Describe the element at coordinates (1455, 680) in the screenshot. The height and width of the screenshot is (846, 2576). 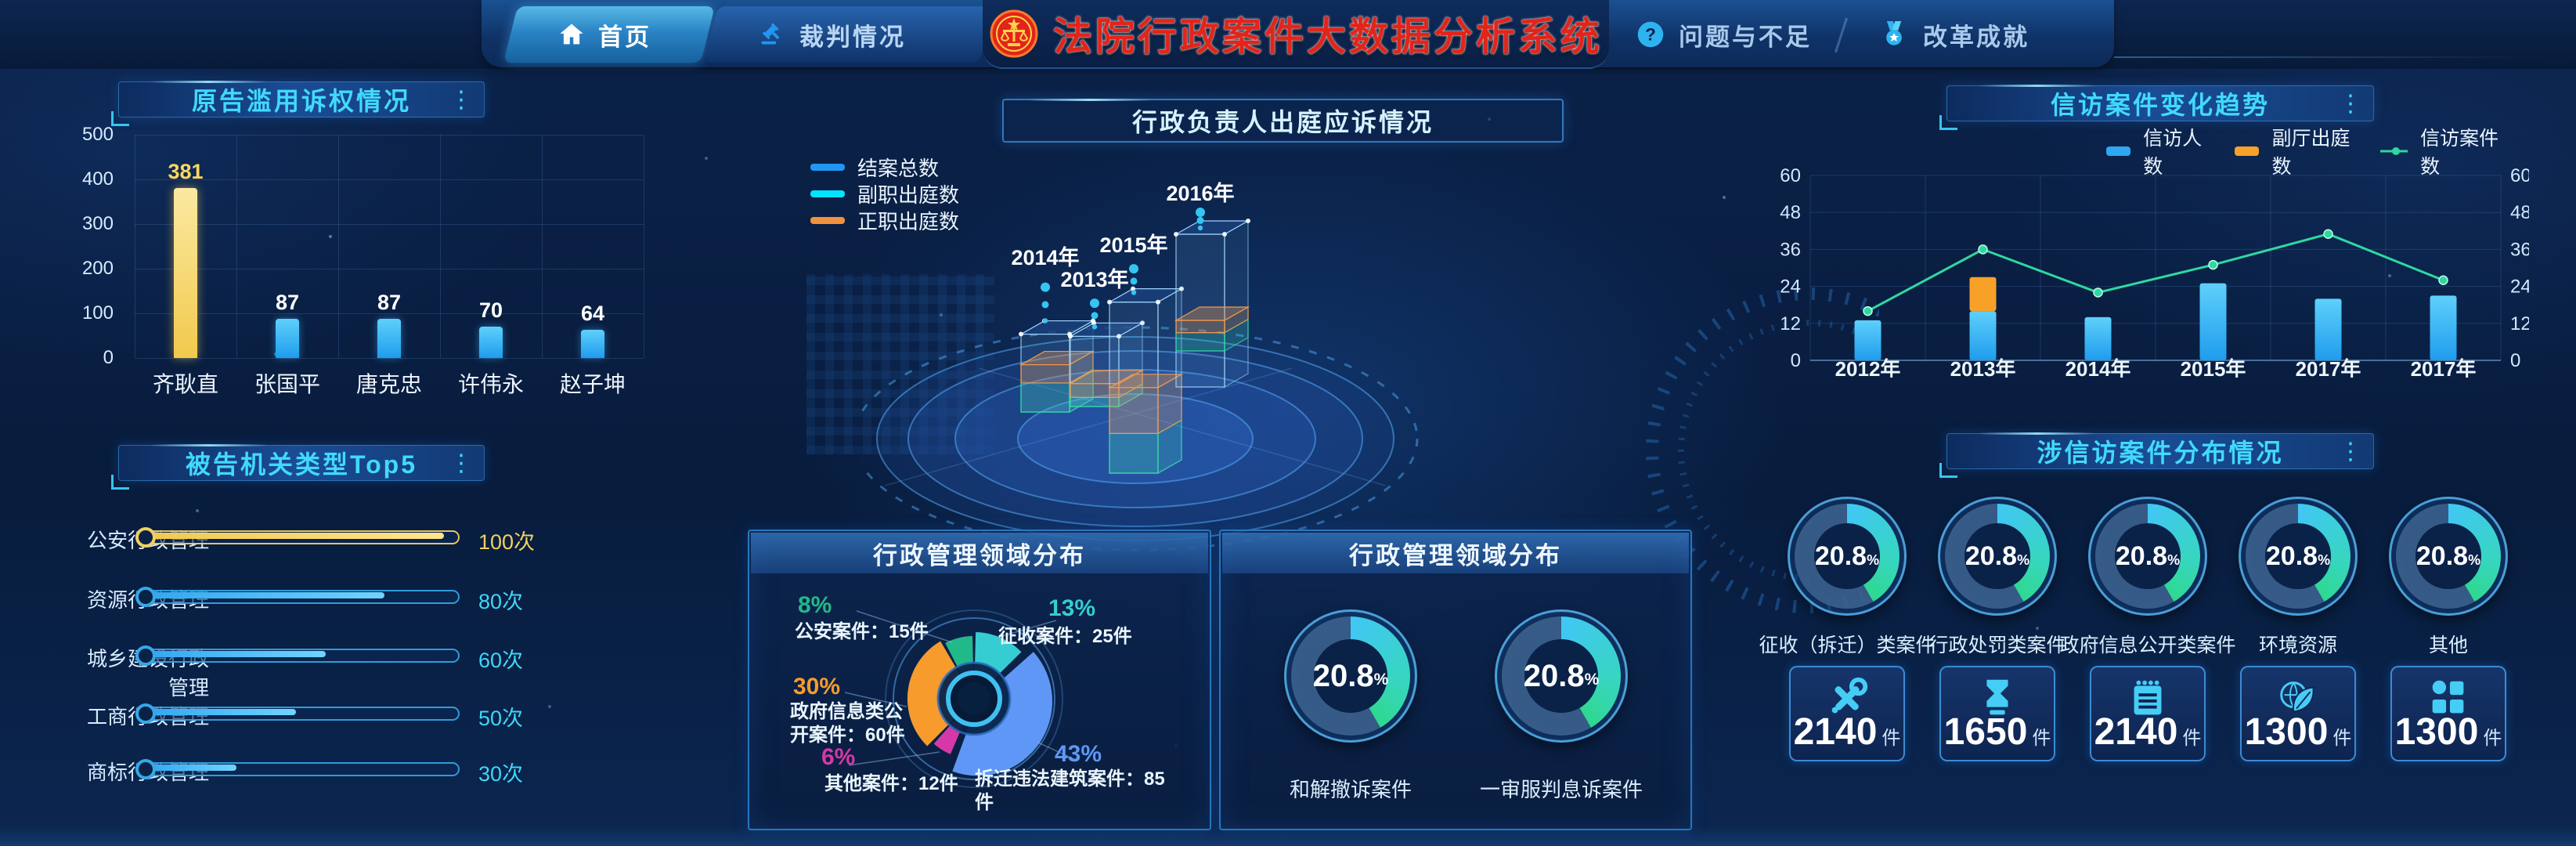
I see `panel-admin-gauges: 行政管理领域分布 20.8% 和解撤诉案件 20.8% 一审服判息诉案件` at that location.